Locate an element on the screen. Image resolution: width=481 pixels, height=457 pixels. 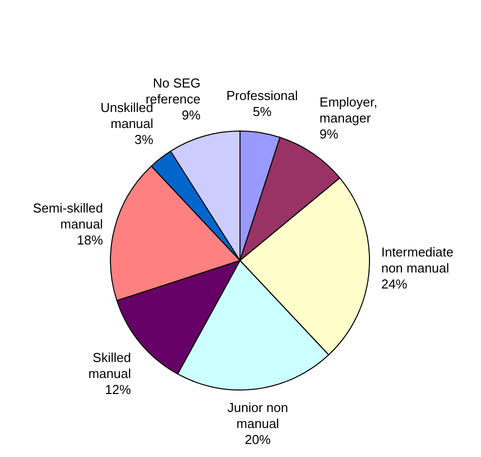
data-label: 18% is located at coordinates (90, 240).